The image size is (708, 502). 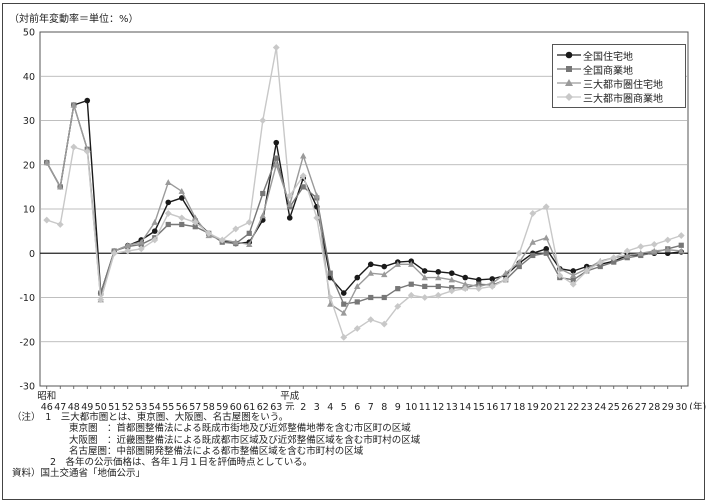 What do you see at coordinates (384, 406) in the screenshot?
I see `x-tick-label: 8` at bounding box center [384, 406].